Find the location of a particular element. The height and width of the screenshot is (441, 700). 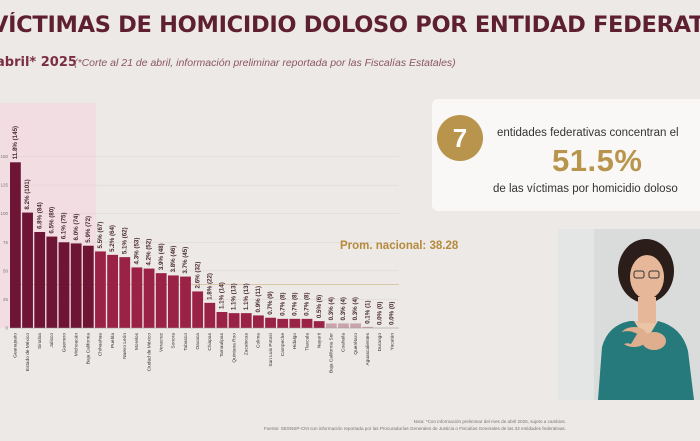

x-tick-label: Campeche is located at coordinates (283, 345).